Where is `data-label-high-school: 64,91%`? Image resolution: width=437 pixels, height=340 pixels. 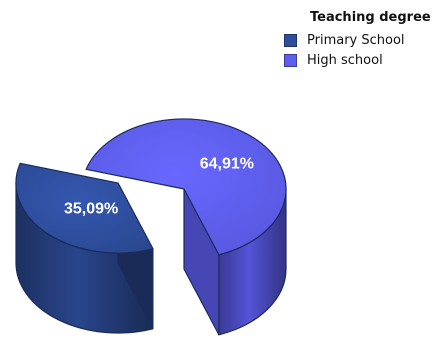 data-label-high-school: 64,91% is located at coordinates (227, 163).